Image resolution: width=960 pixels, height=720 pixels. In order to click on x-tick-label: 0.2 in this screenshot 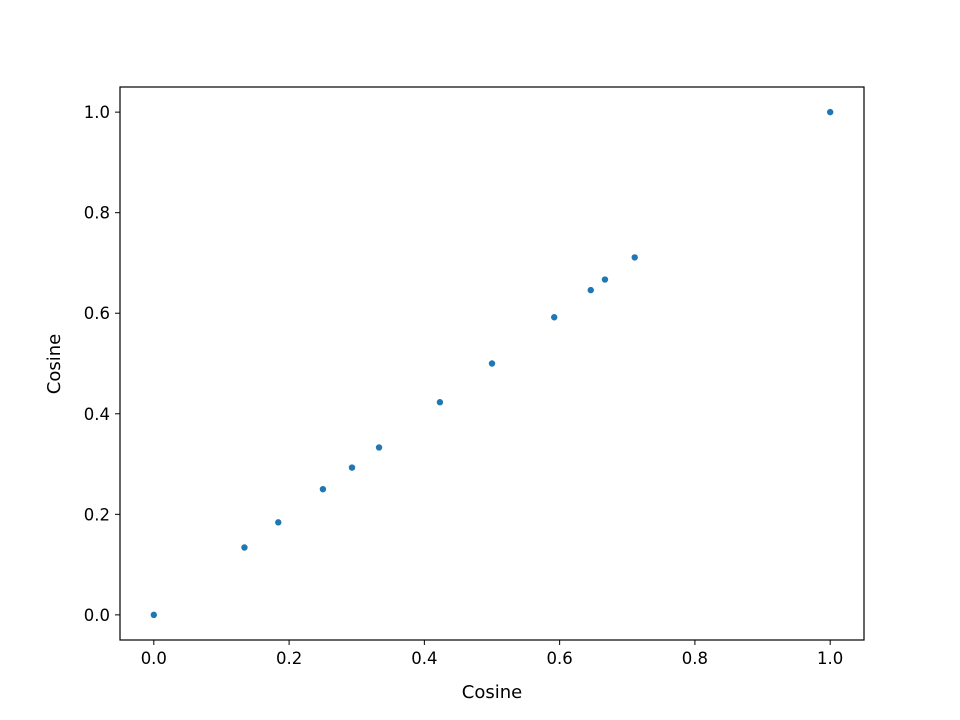, I will do `click(289, 658)`.